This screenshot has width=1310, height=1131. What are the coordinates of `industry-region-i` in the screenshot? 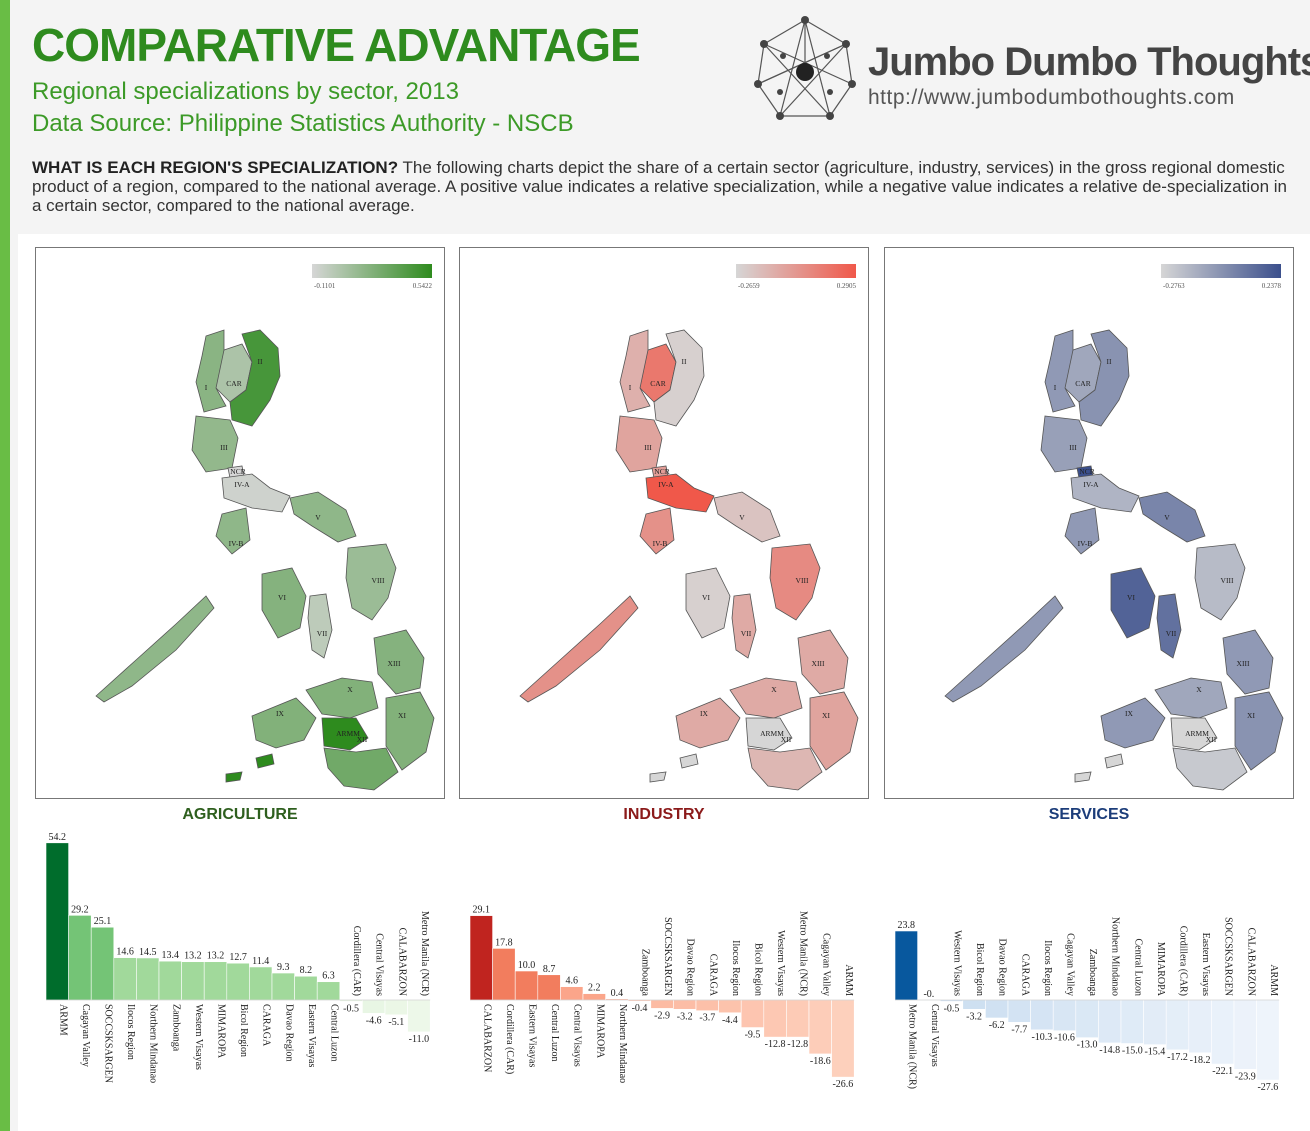 It's located at (635, 371).